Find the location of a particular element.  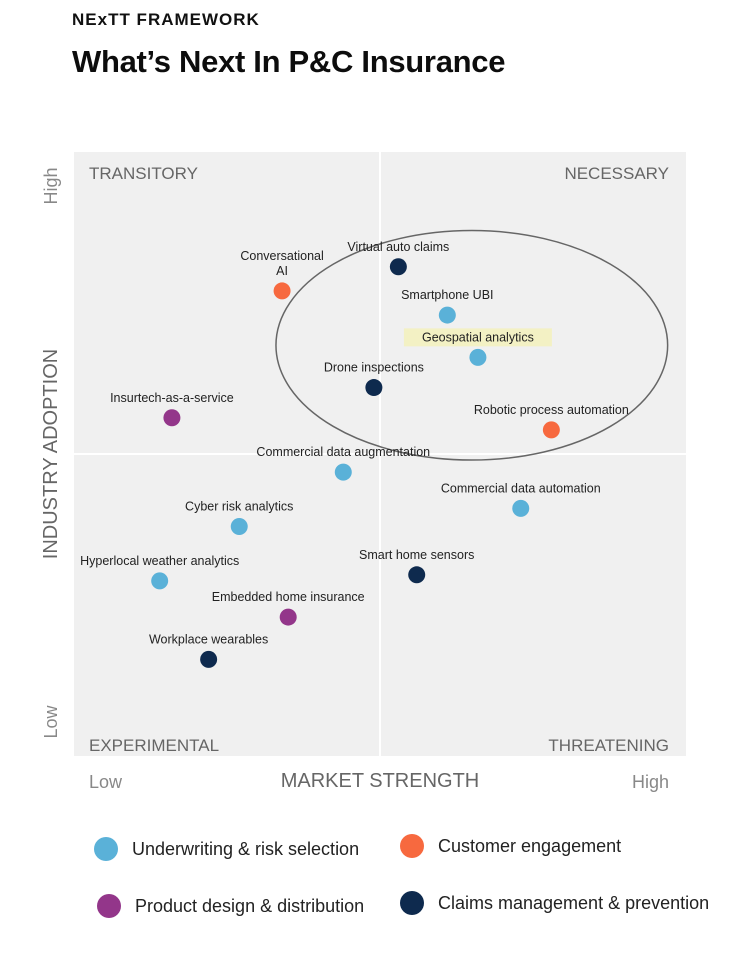

point-label-geospatial-analytics: Geospatial analytics is located at coordinates (478, 337).